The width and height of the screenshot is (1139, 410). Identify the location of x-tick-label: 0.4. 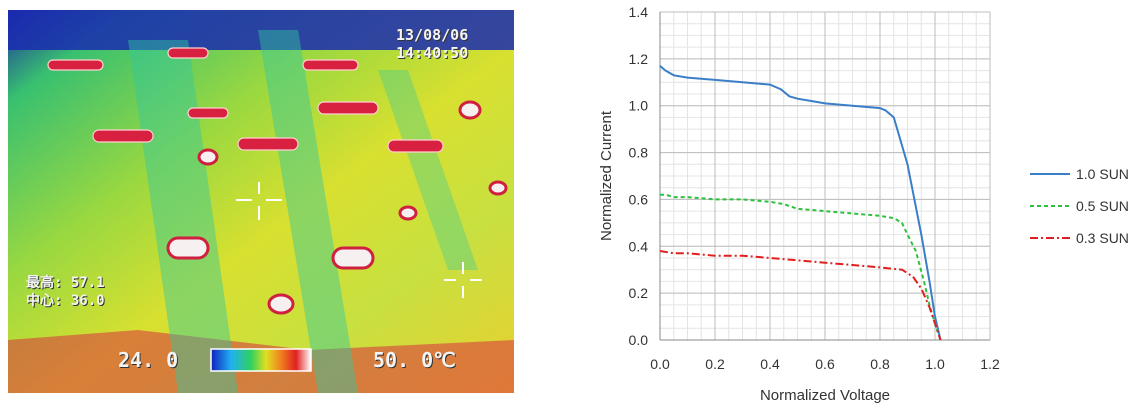
(770, 364).